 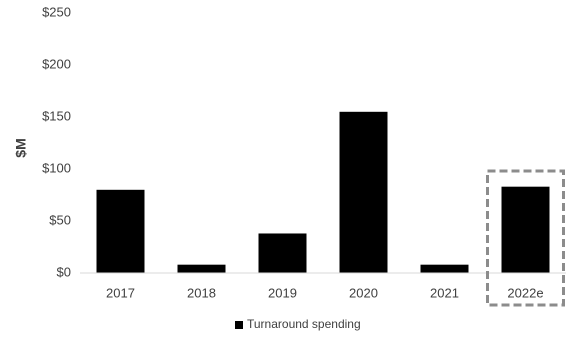 What do you see at coordinates (444, 292) in the screenshot?
I see `x-tick-label: 2021` at bounding box center [444, 292].